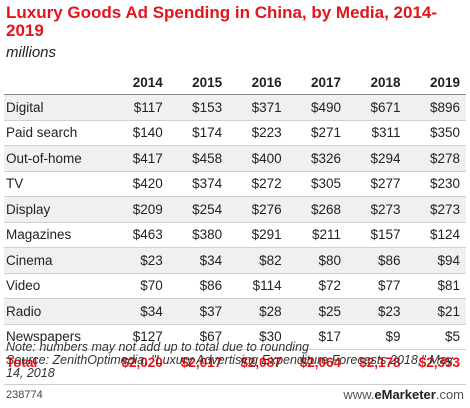 This screenshot has width=470, height=408. What do you see at coordinates (377, 82) in the screenshot?
I see `column-header: 2018` at bounding box center [377, 82].